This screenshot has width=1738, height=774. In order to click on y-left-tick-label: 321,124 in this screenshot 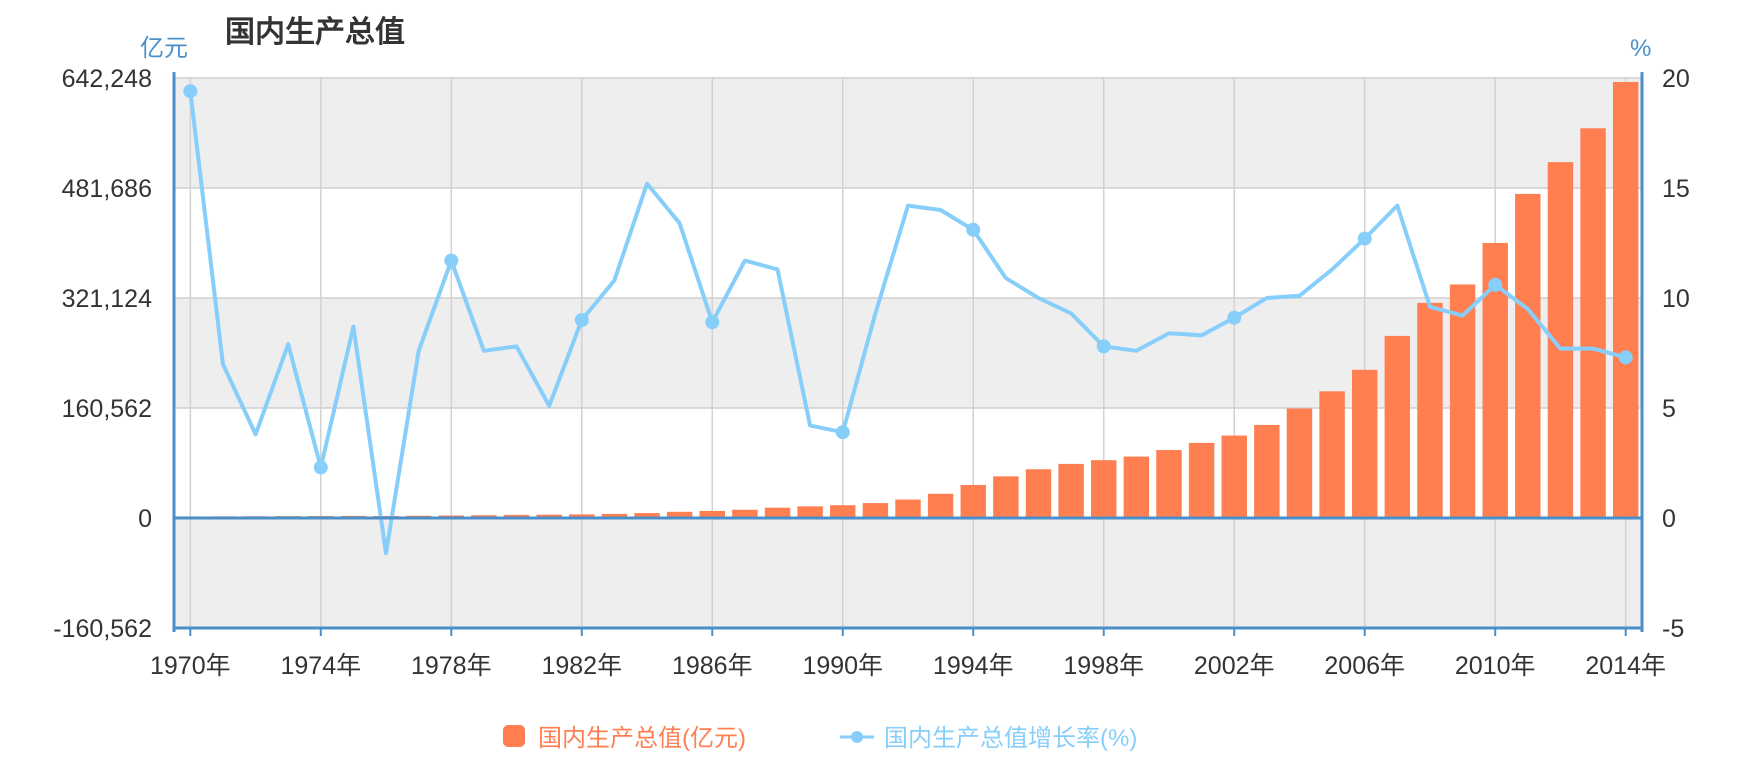, I will do `click(107, 299)`.